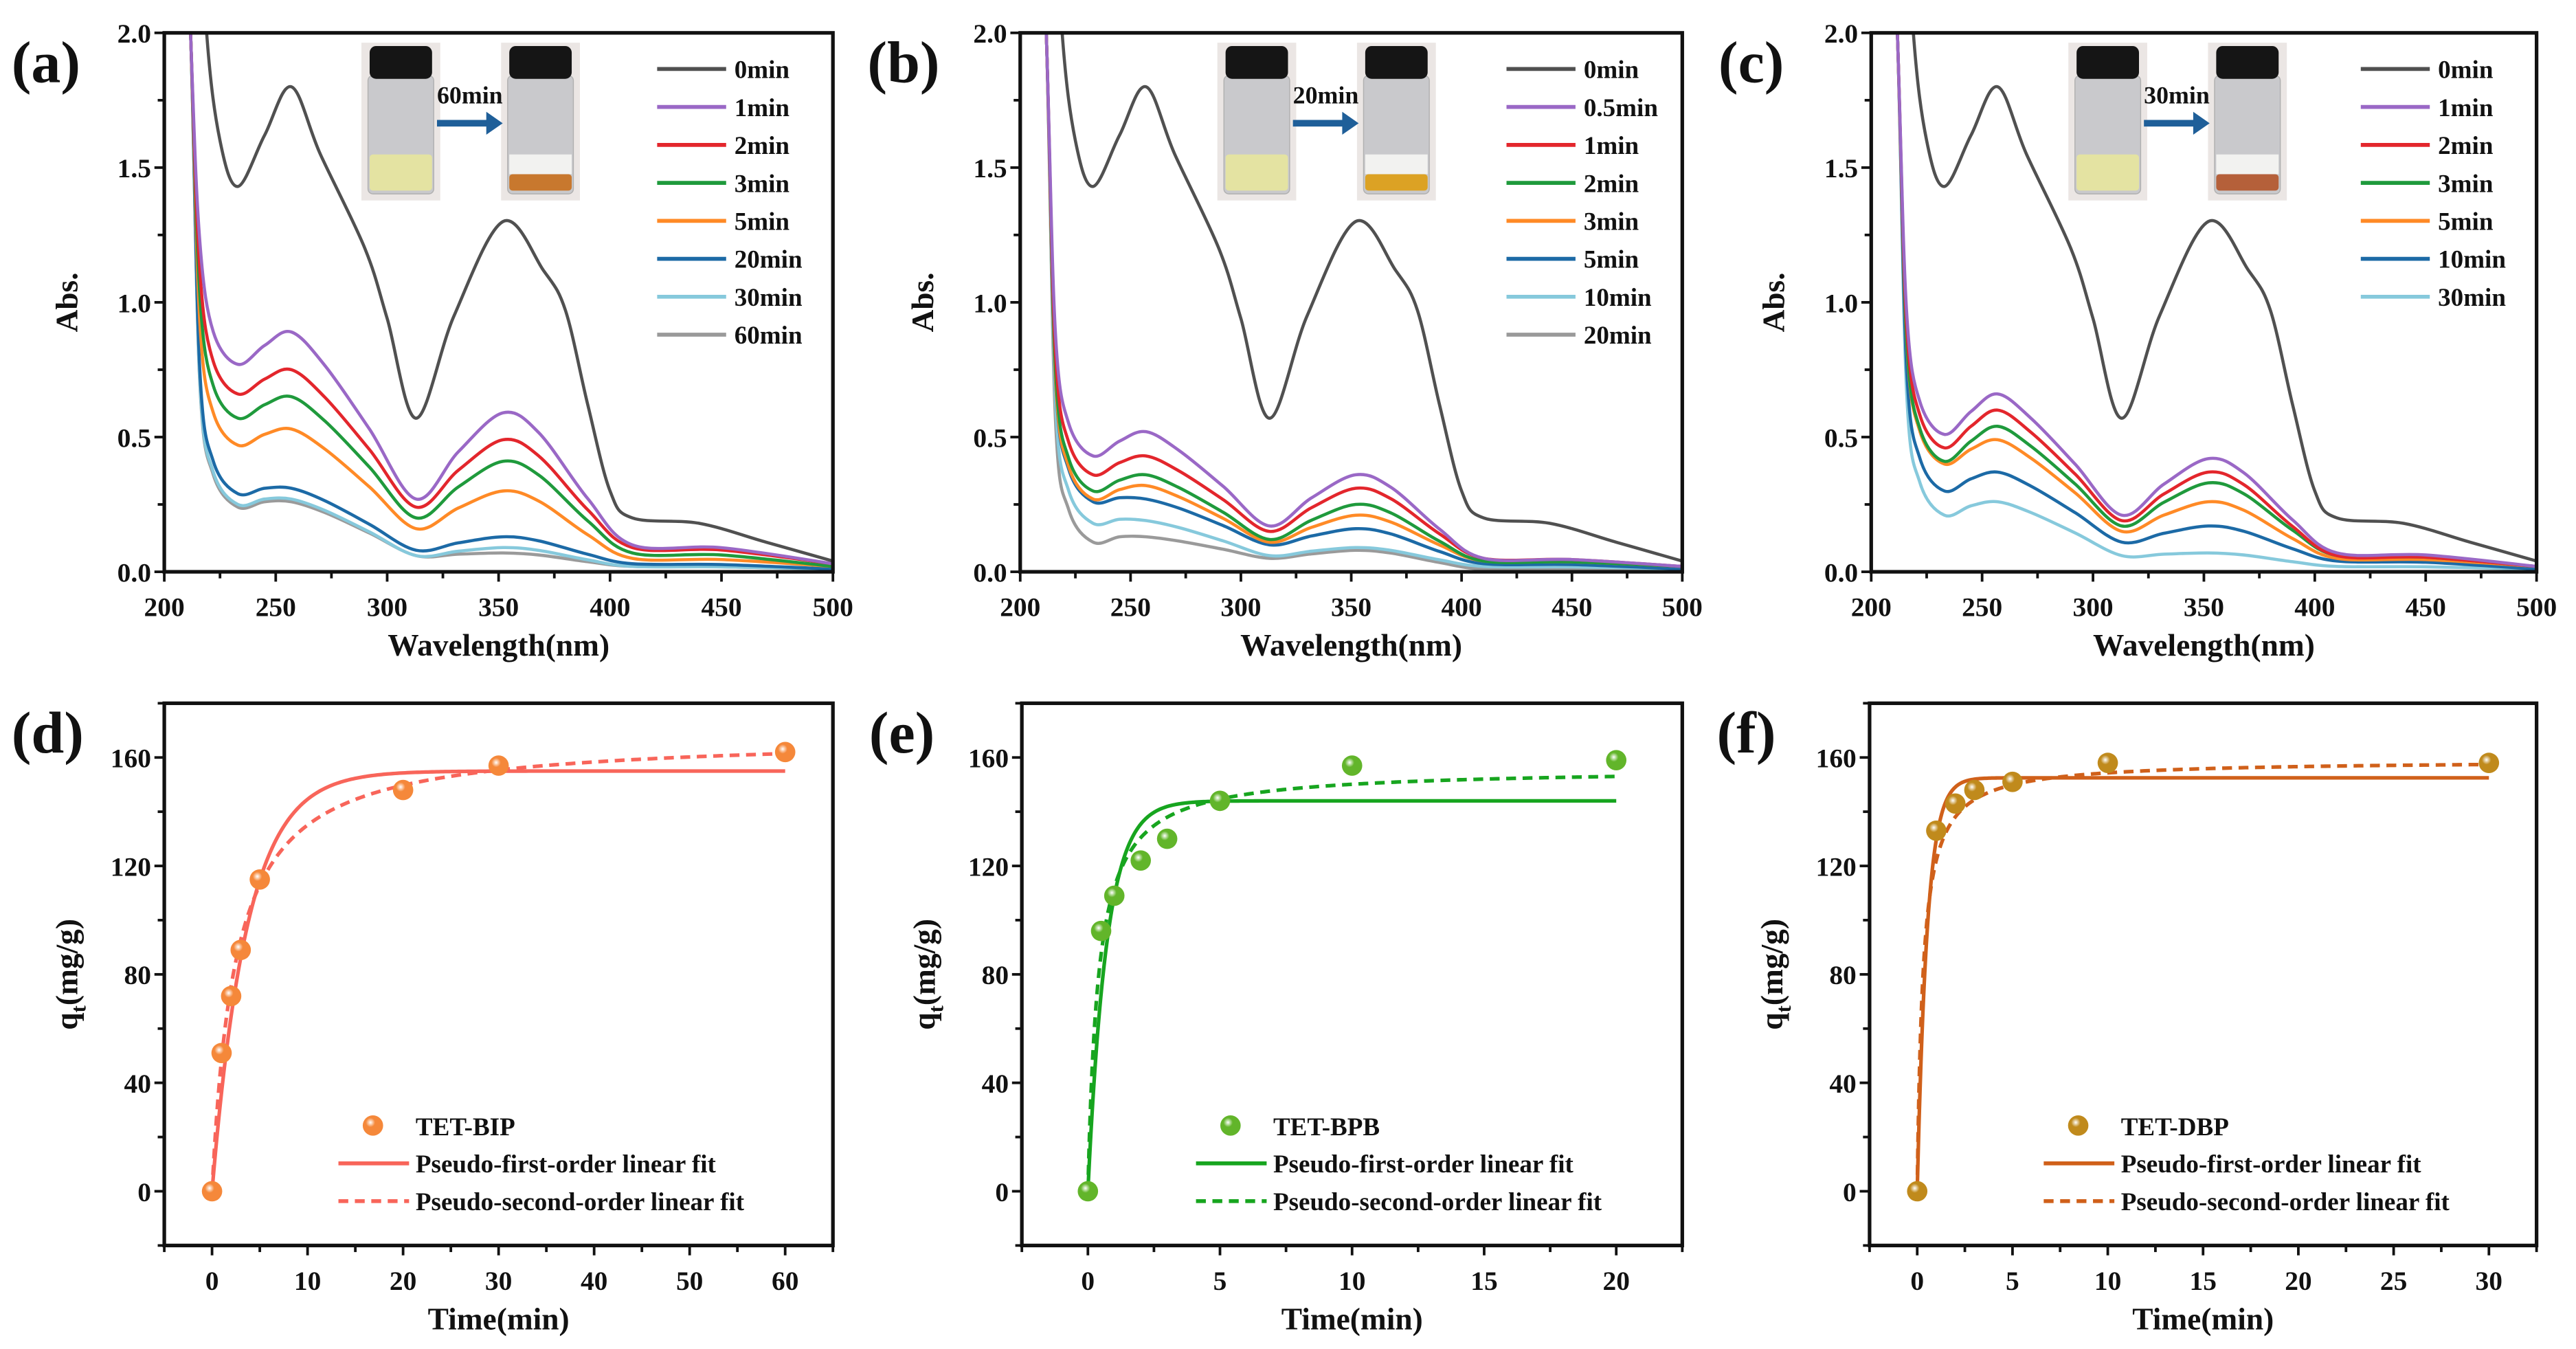 This screenshot has width=2576, height=1349. Describe the element at coordinates (66, 962) in the screenshot. I see `y-axis-title-unit: (mg/g)` at that location.